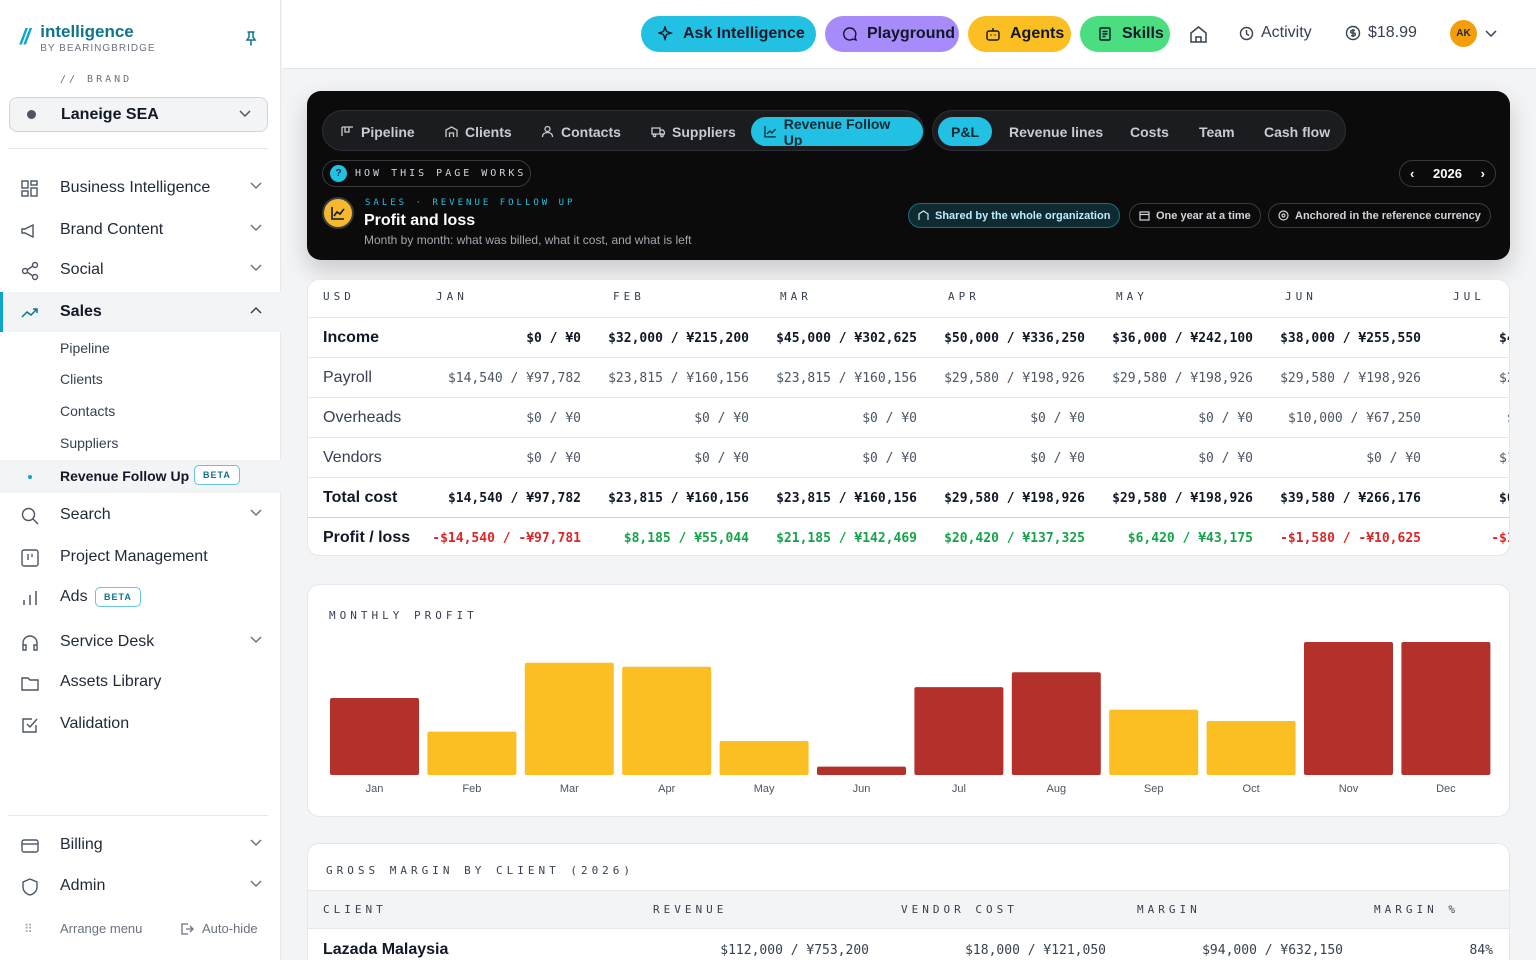 The width and height of the screenshot is (1536, 960). What do you see at coordinates (1056, 131) in the screenshot?
I see `tab-revenue-lines: Revenue lines` at bounding box center [1056, 131].